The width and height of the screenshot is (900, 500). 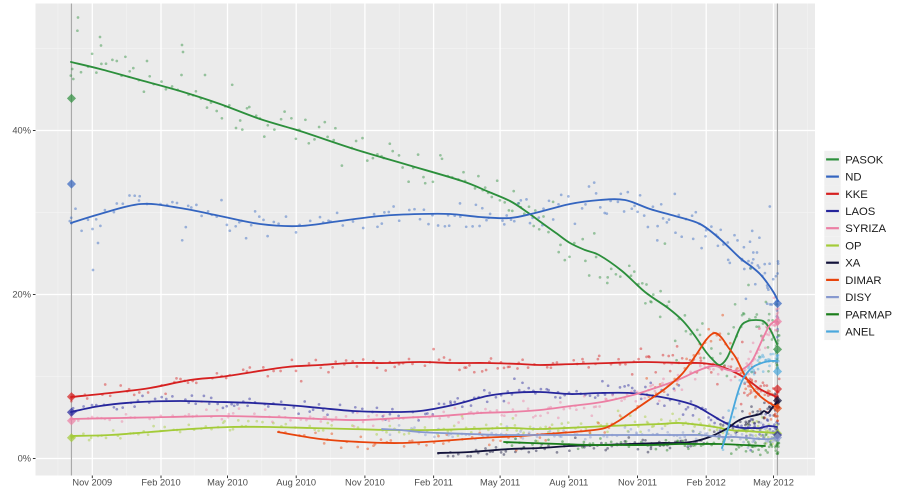 What do you see at coordinates (365, 483) in the screenshot?
I see `svg-text: Nov 2010` at bounding box center [365, 483].